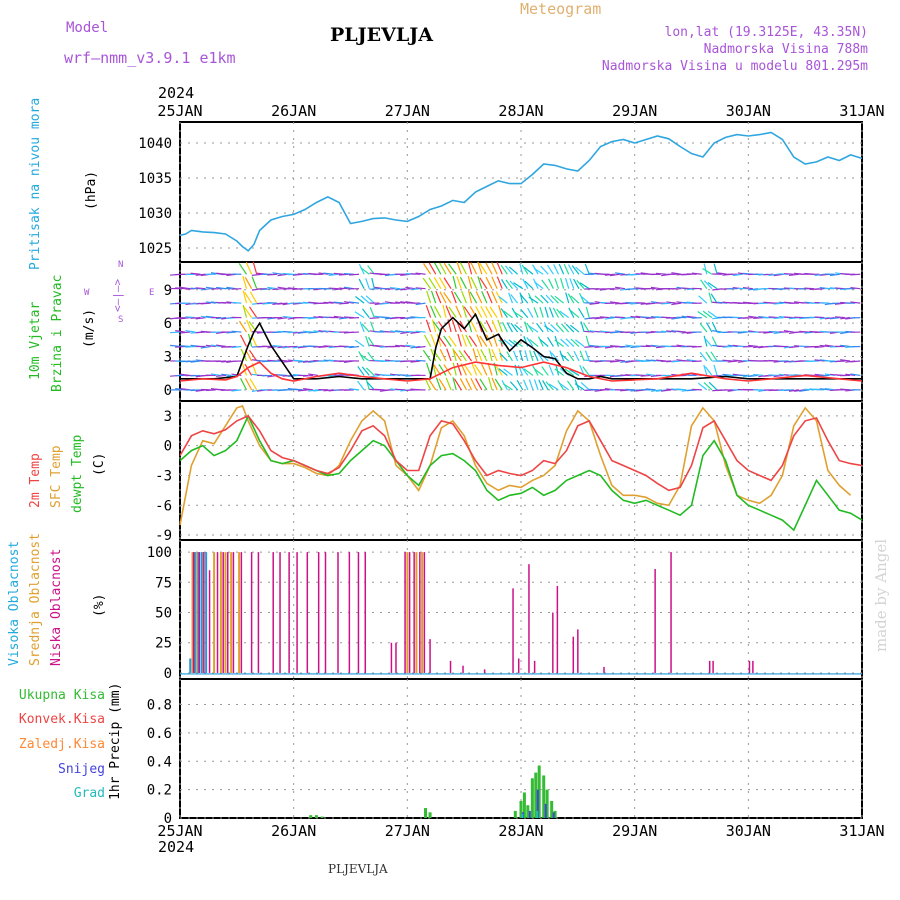 This screenshot has width=900, height=900. What do you see at coordinates (99, 605) in the screenshot?
I see `cloud-axis-unit: (%)` at bounding box center [99, 605].